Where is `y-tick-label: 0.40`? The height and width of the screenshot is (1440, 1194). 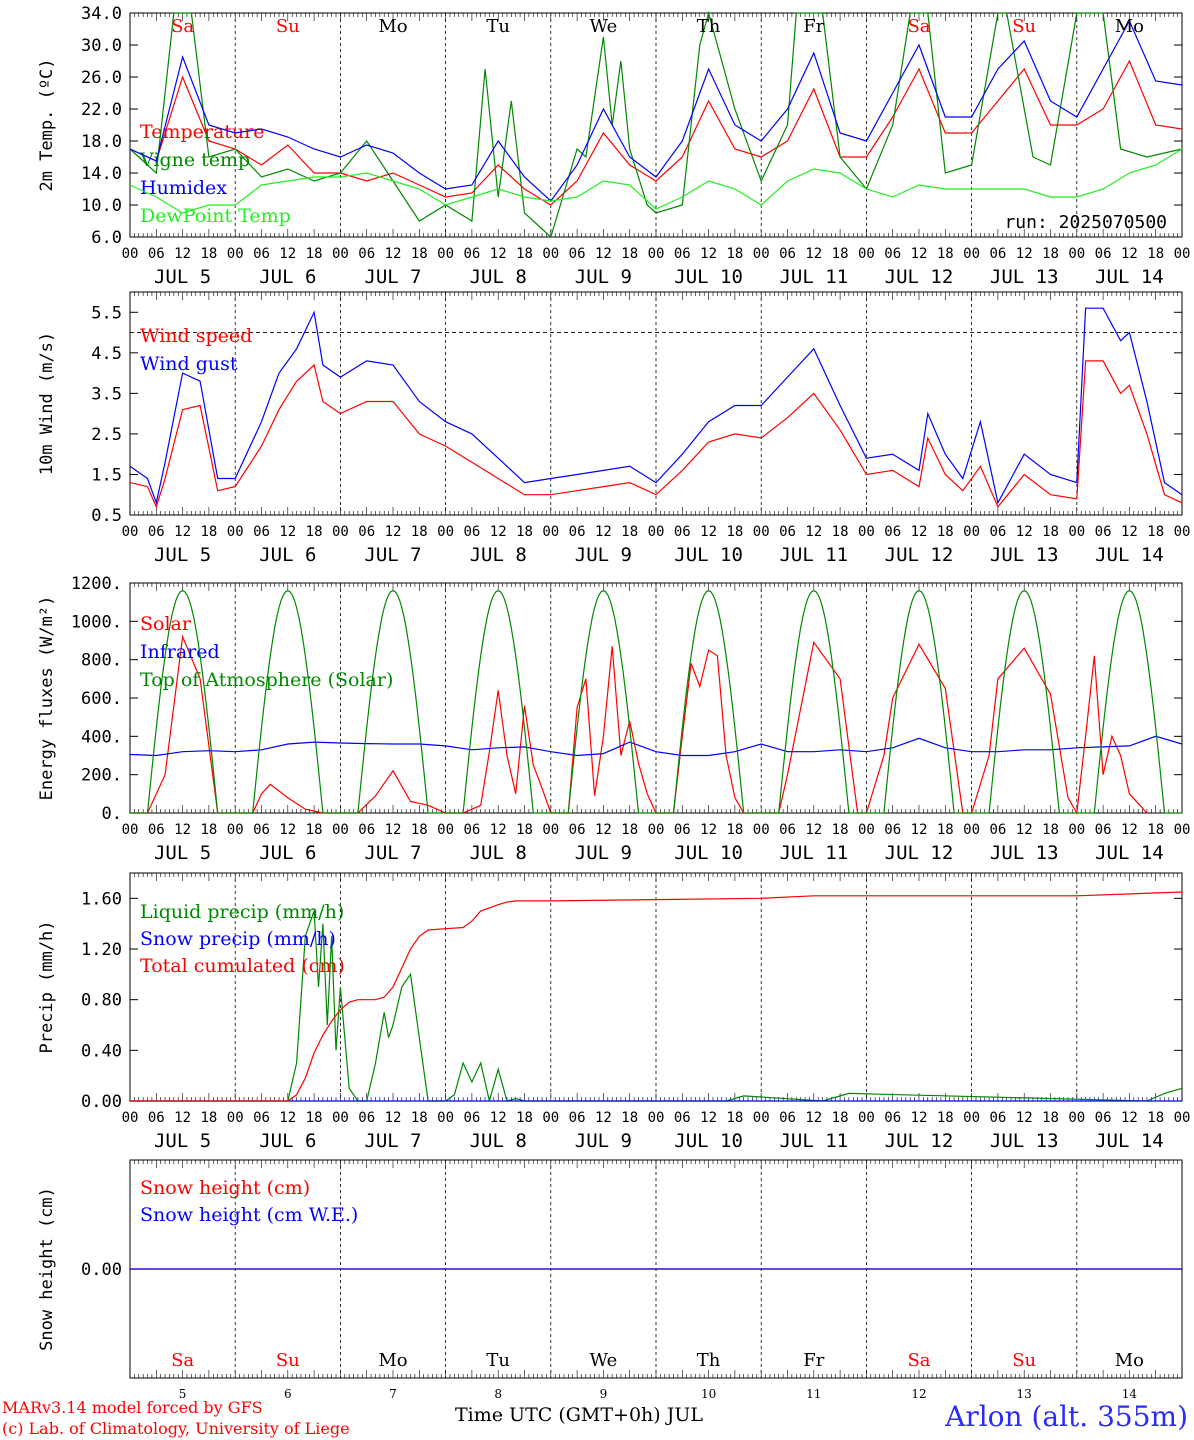
y-tick-label: 0.40 is located at coordinates (101, 1051).